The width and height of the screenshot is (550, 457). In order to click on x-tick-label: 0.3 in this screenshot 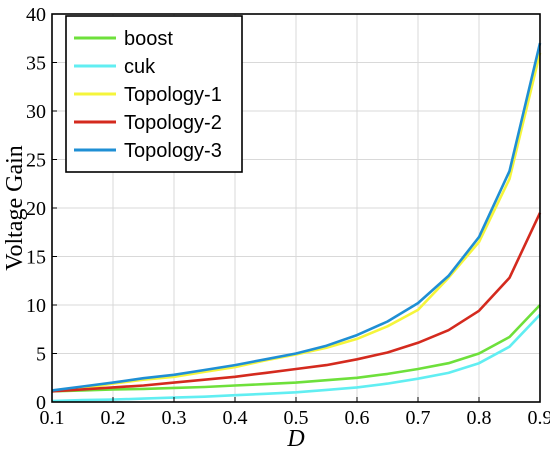, I will do `click(174, 418)`.